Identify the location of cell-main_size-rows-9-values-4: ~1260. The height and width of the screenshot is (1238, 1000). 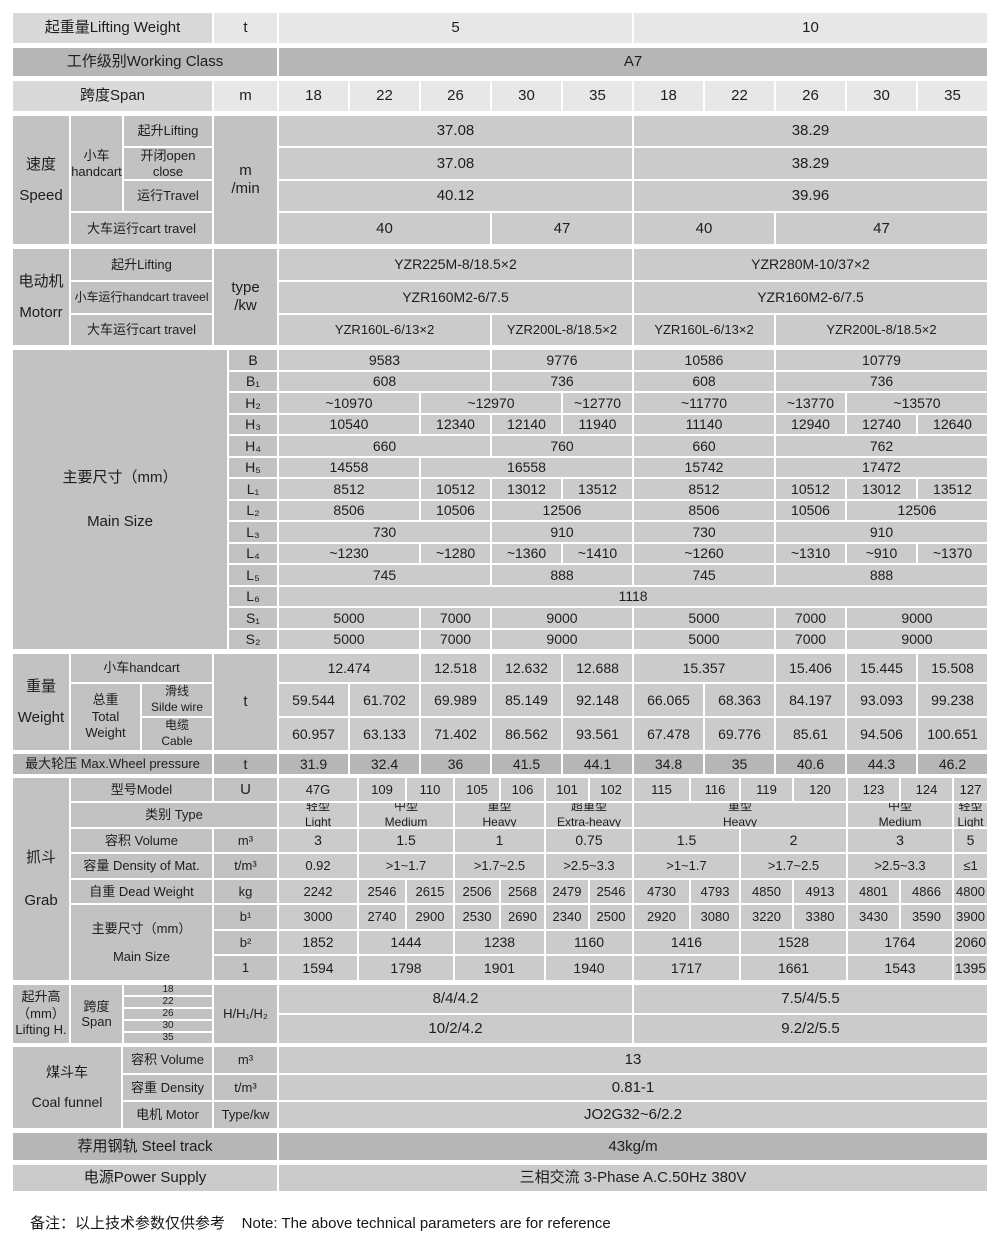
(704, 553).